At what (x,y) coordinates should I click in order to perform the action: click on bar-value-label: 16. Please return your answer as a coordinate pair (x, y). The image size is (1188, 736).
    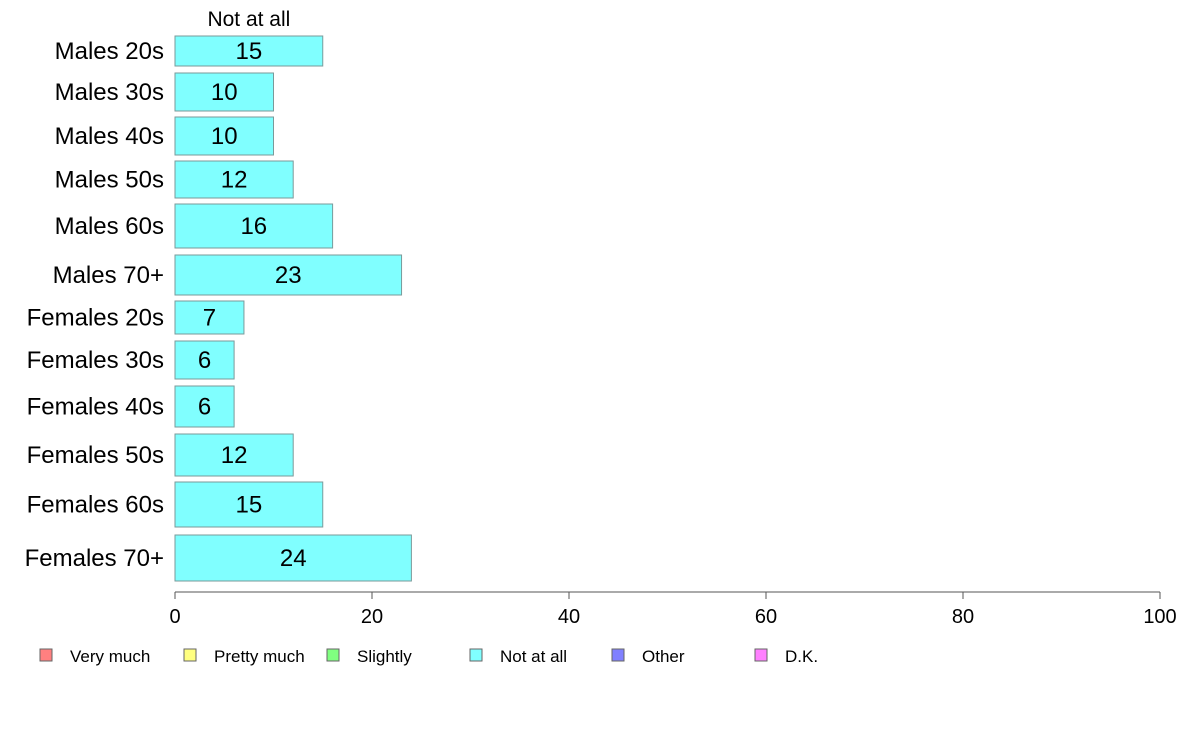
    Looking at the image, I should click on (253, 226).